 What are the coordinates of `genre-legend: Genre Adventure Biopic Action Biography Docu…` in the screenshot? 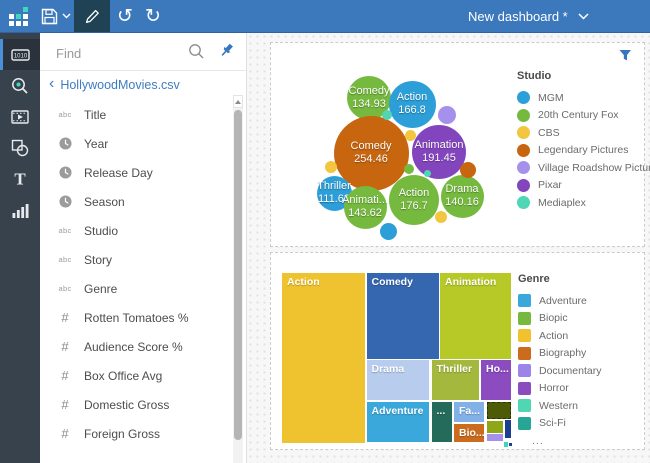 It's located at (582, 361).